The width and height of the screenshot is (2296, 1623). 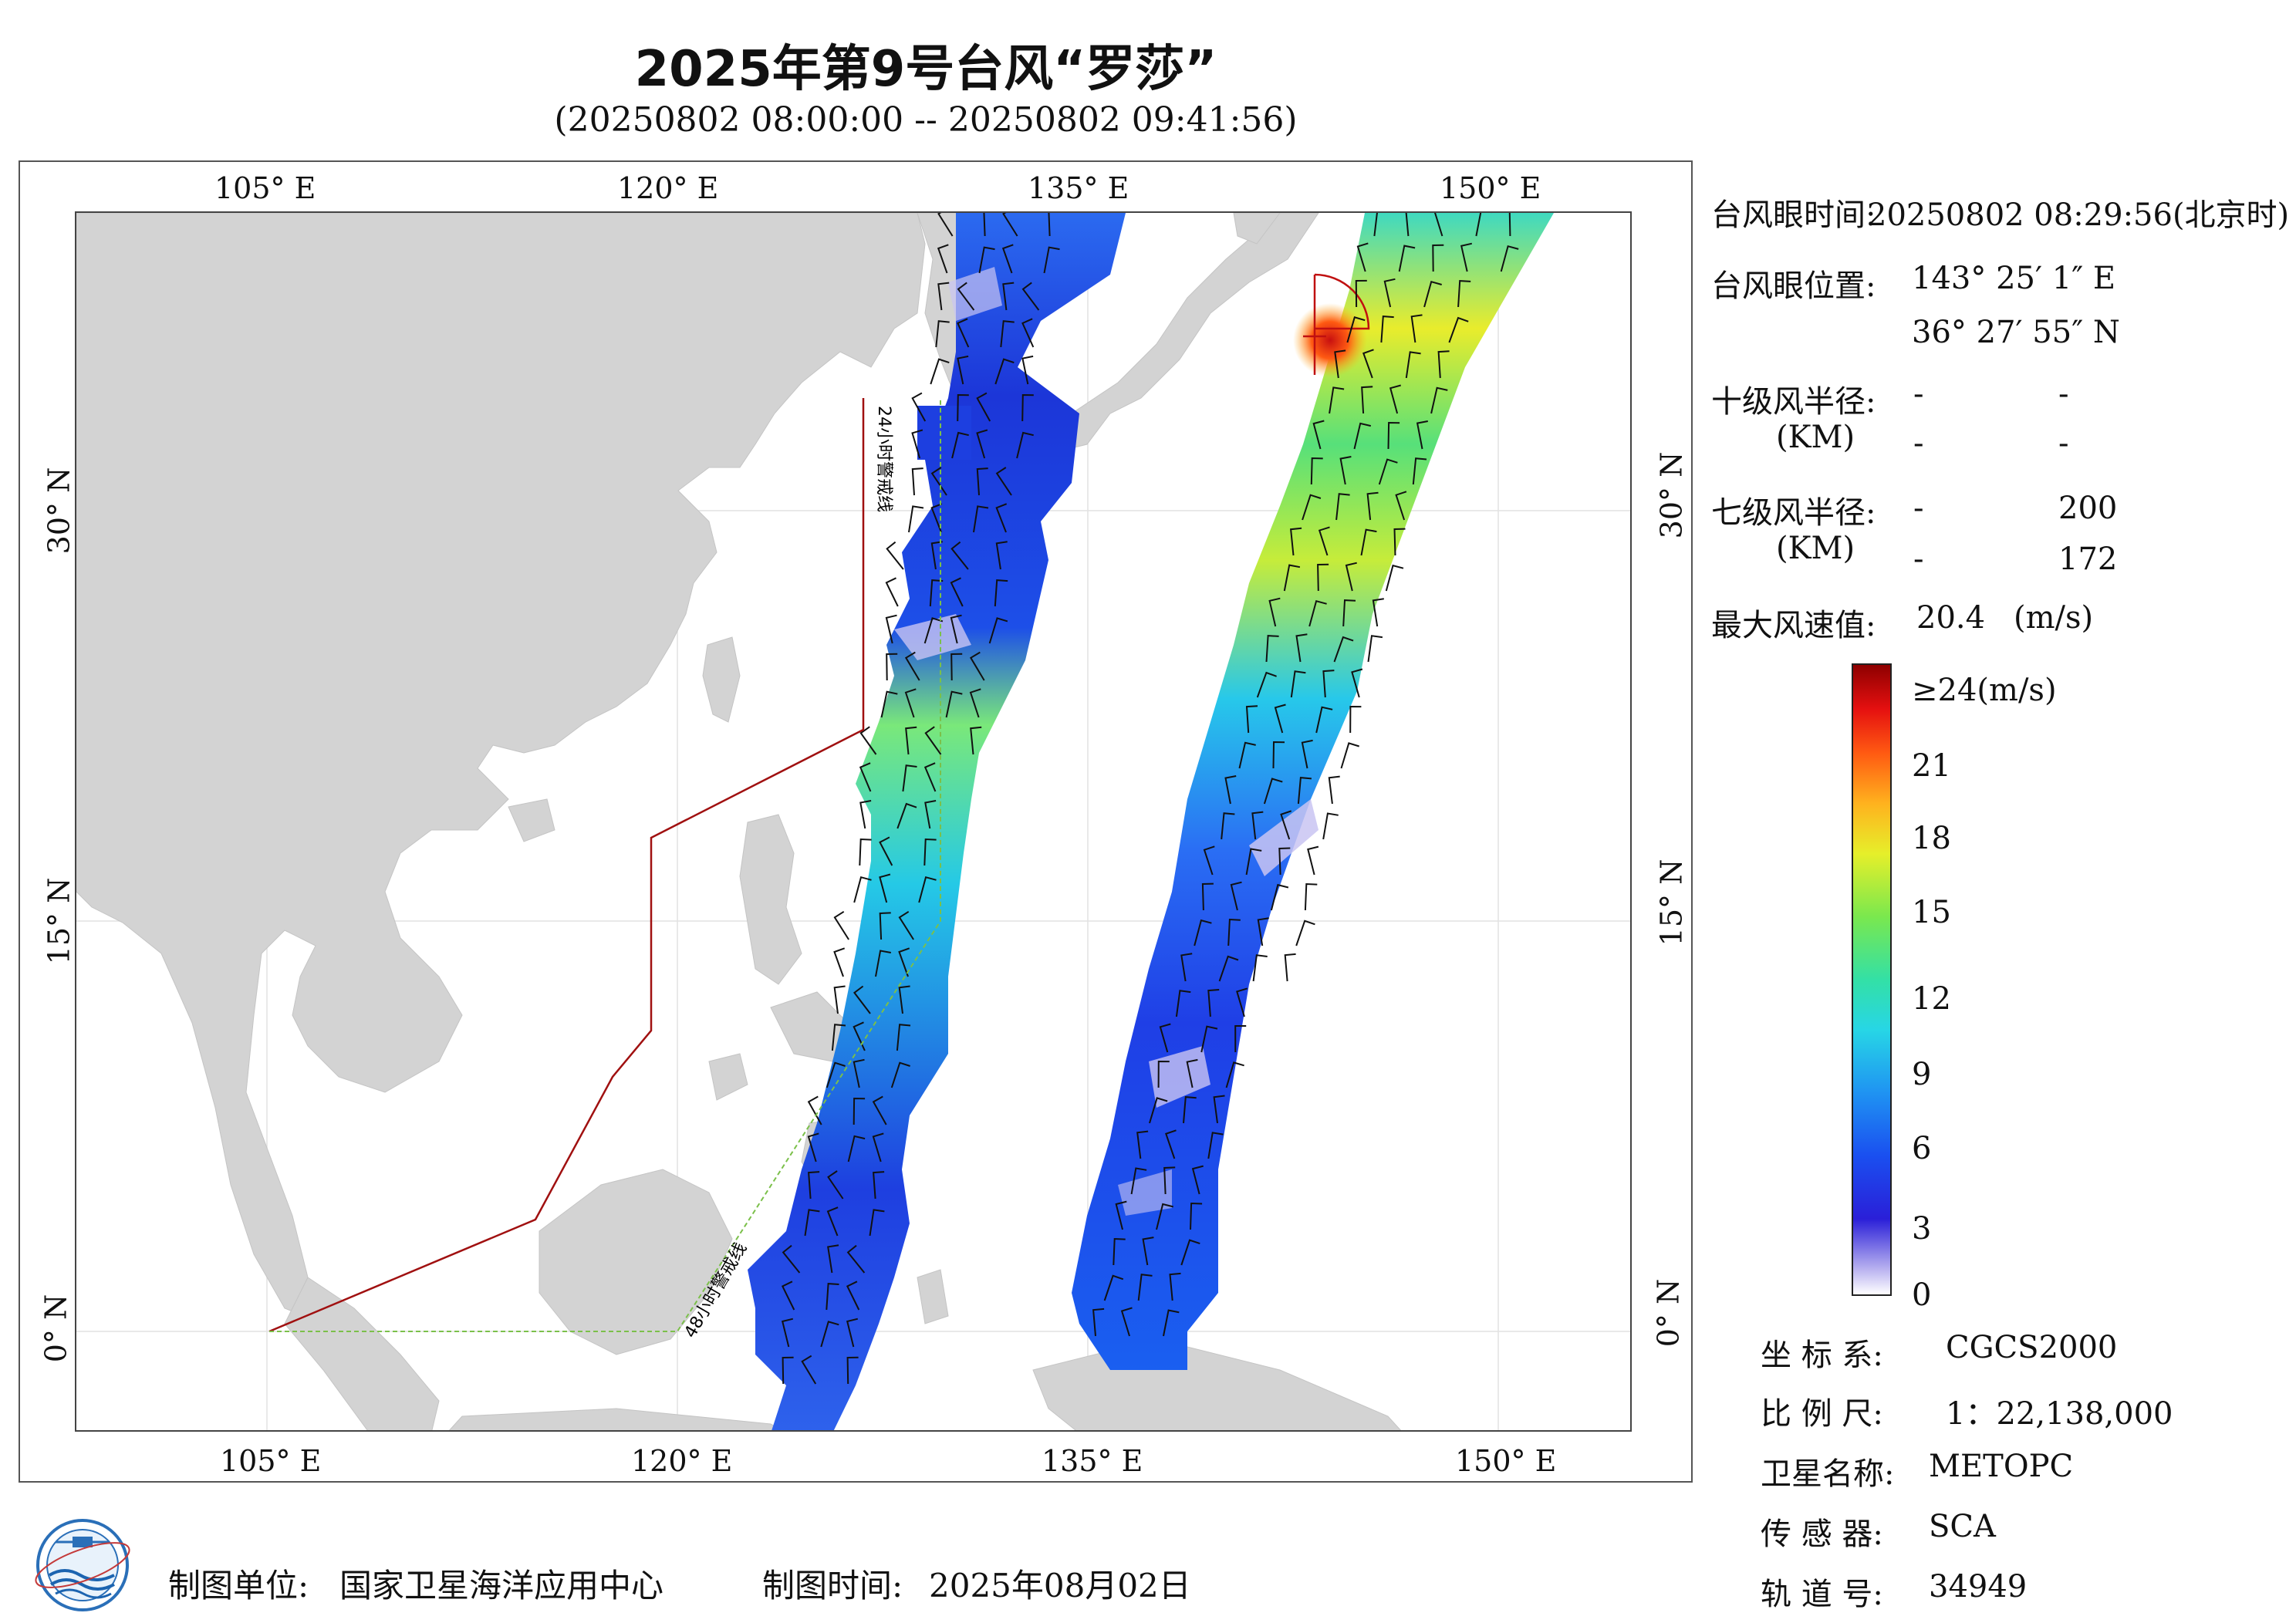 I want to click on r10-value-4: -, so click(x=2063, y=443).